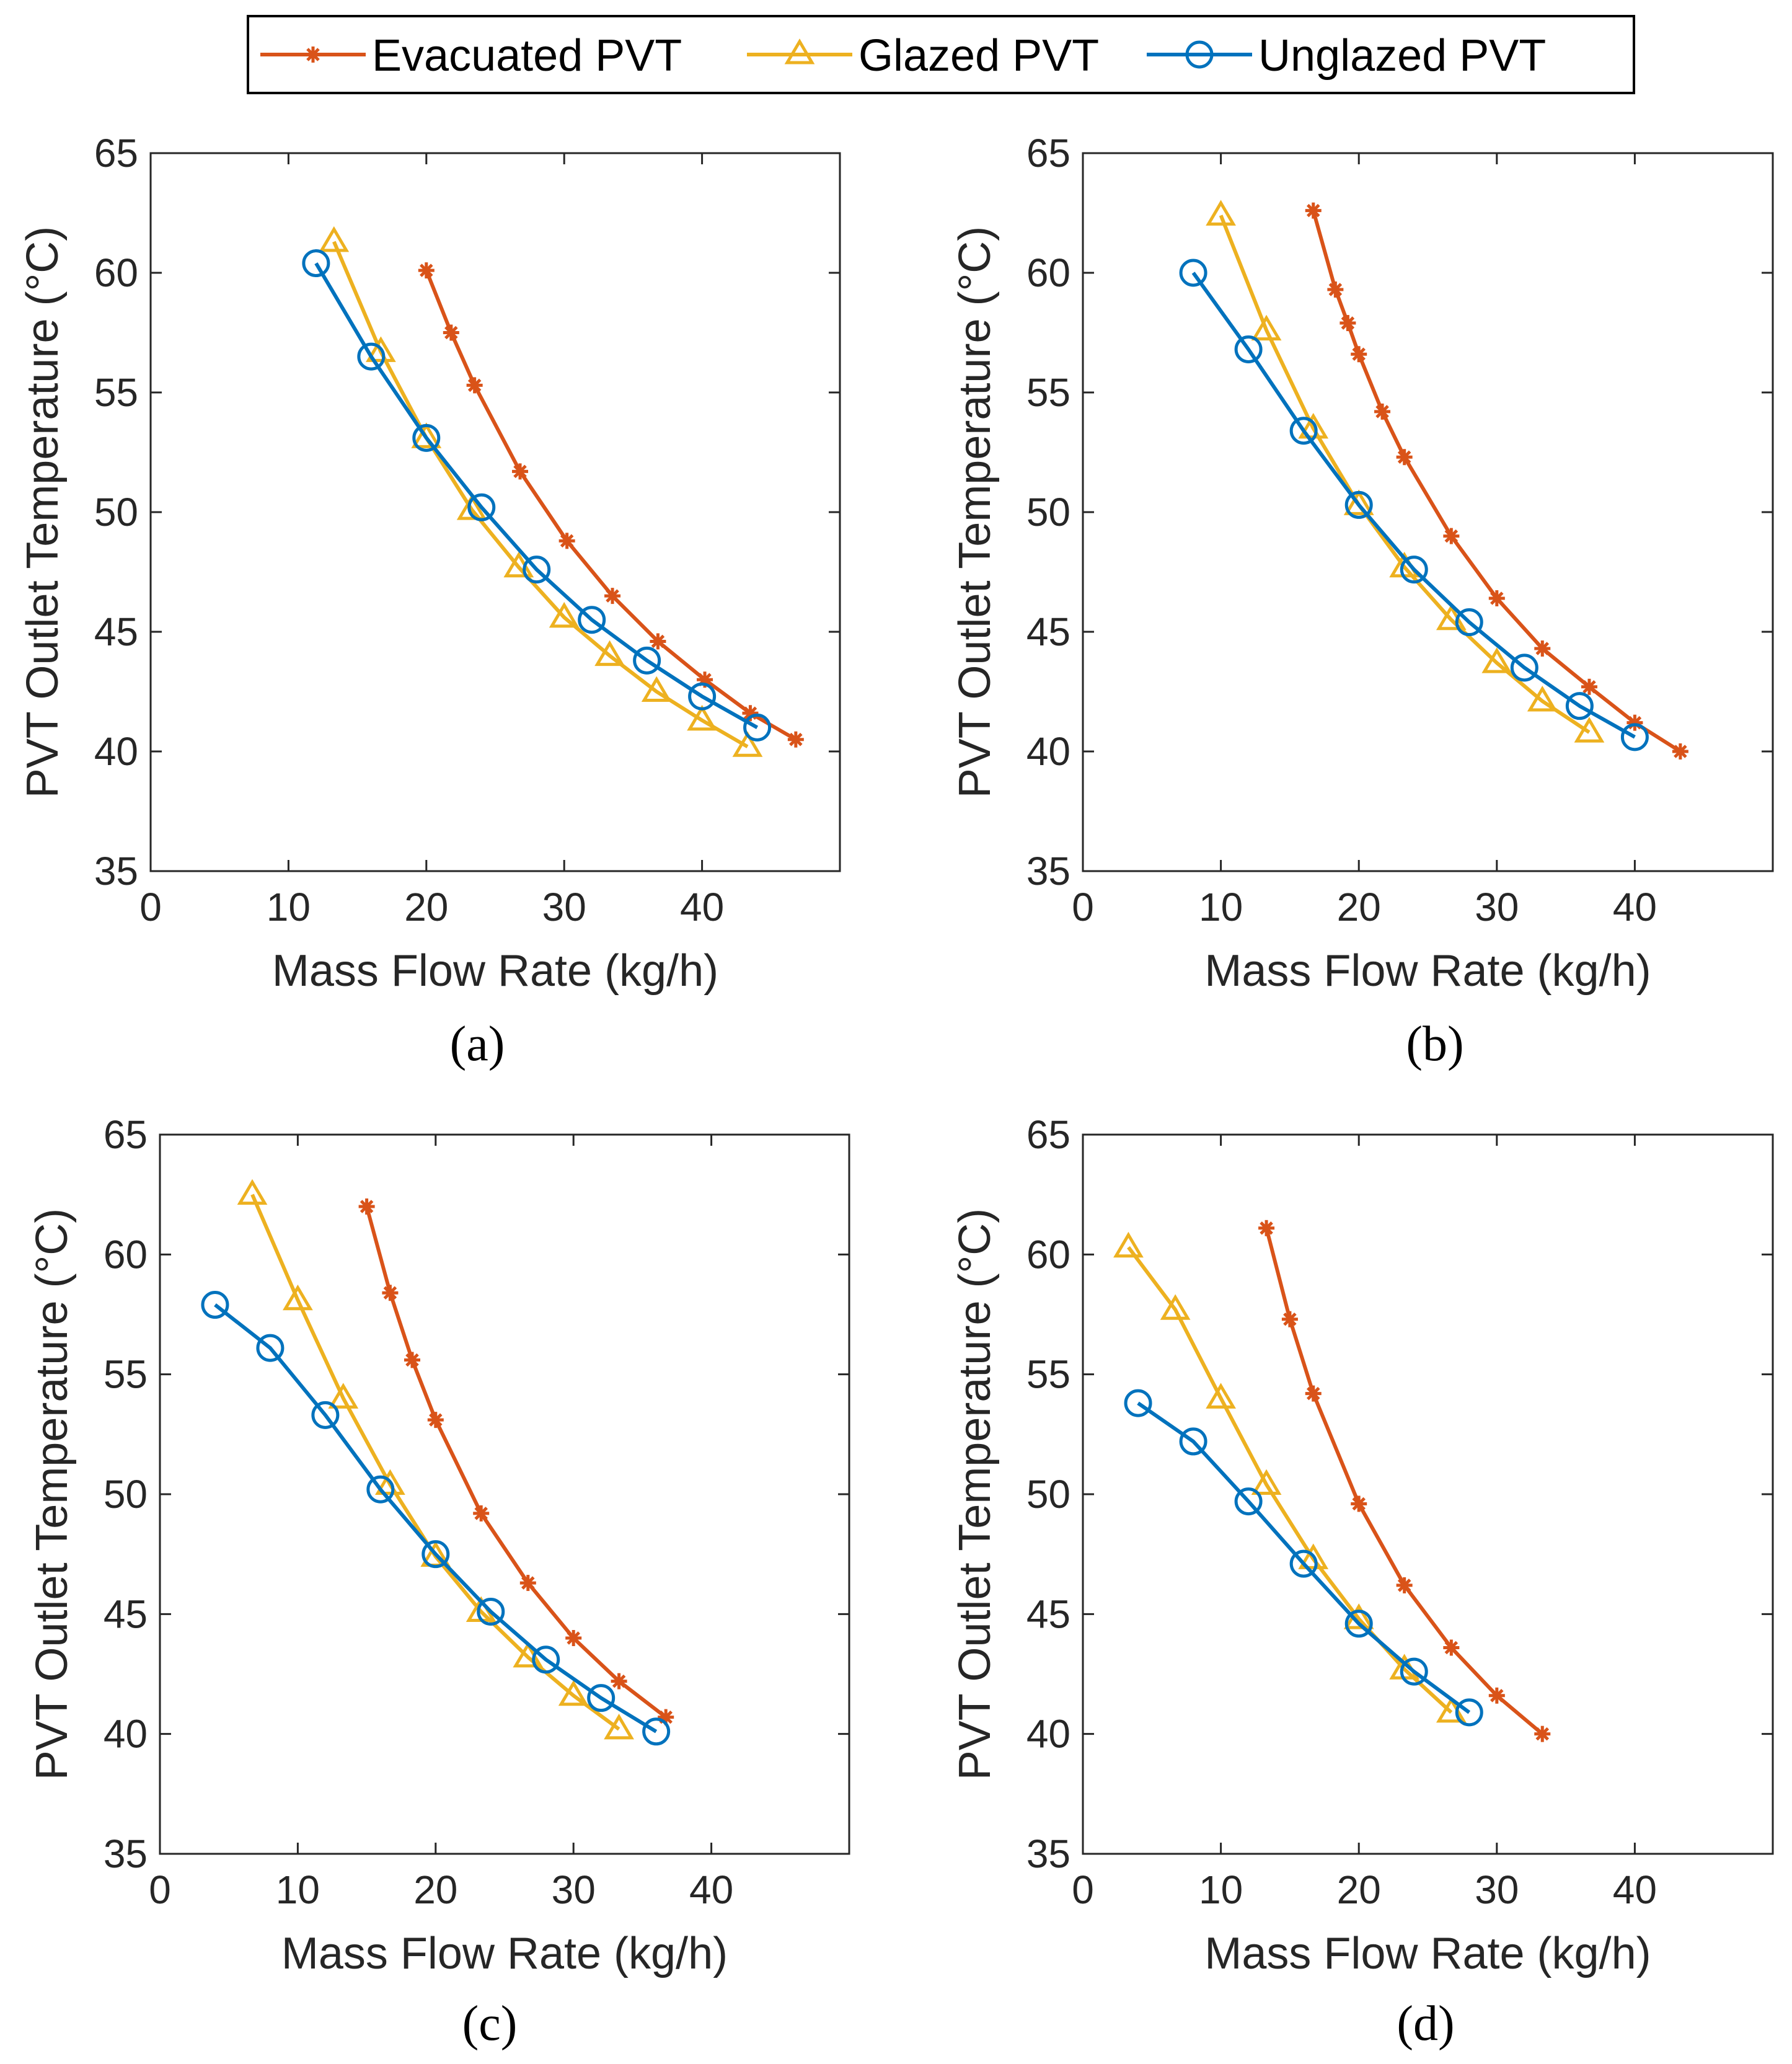 The height and width of the screenshot is (2064, 1792). I want to click on x-tick-label: 20, so click(1359, 1890).